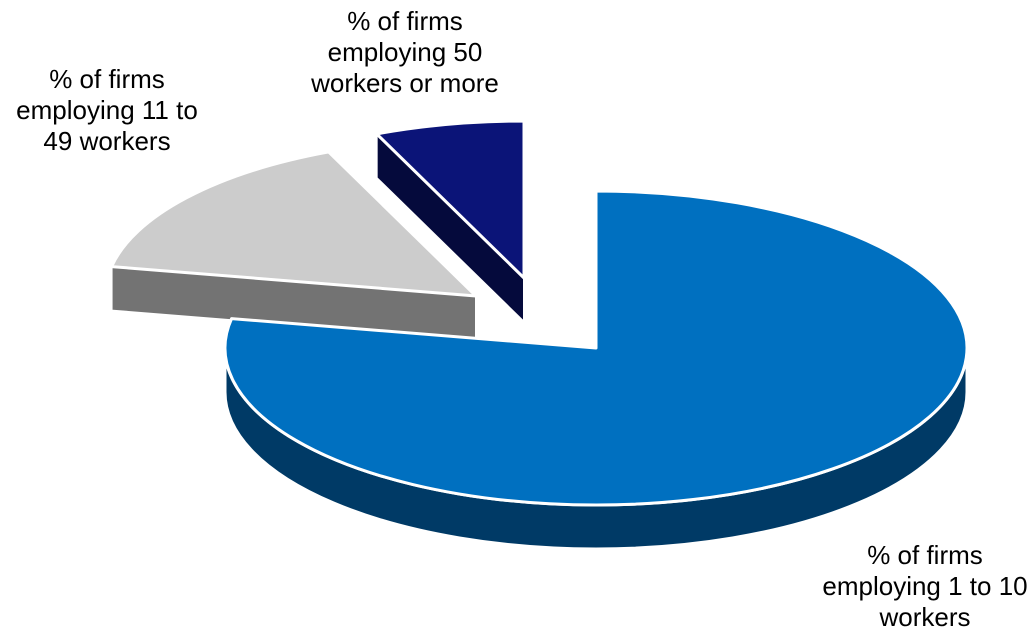 The height and width of the screenshot is (637, 1036). What do you see at coordinates (106, 141) in the screenshot?
I see `slice-label-line: 49 workers` at bounding box center [106, 141].